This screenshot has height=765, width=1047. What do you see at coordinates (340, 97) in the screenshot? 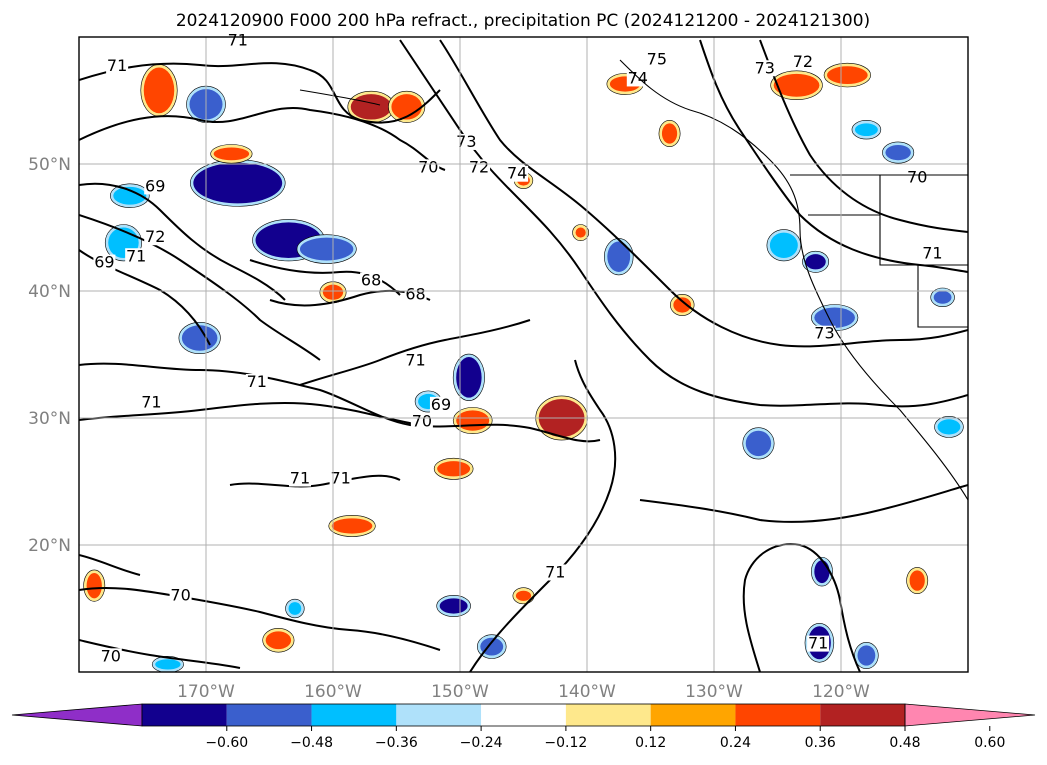
I see `coastline-alaska-peninsula` at bounding box center [340, 97].